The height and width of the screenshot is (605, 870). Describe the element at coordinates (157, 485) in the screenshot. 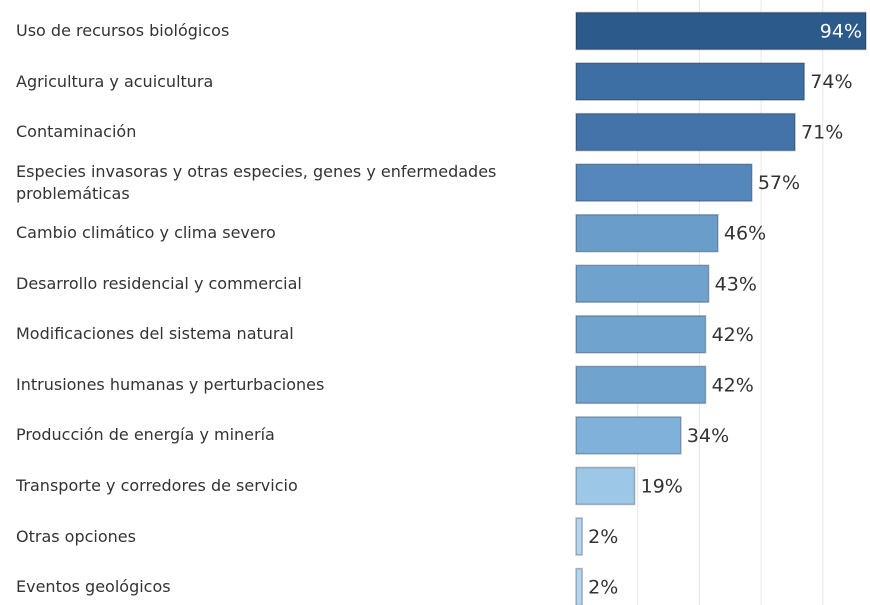

I see `category-label: Transporte y corredores de servicio` at that location.